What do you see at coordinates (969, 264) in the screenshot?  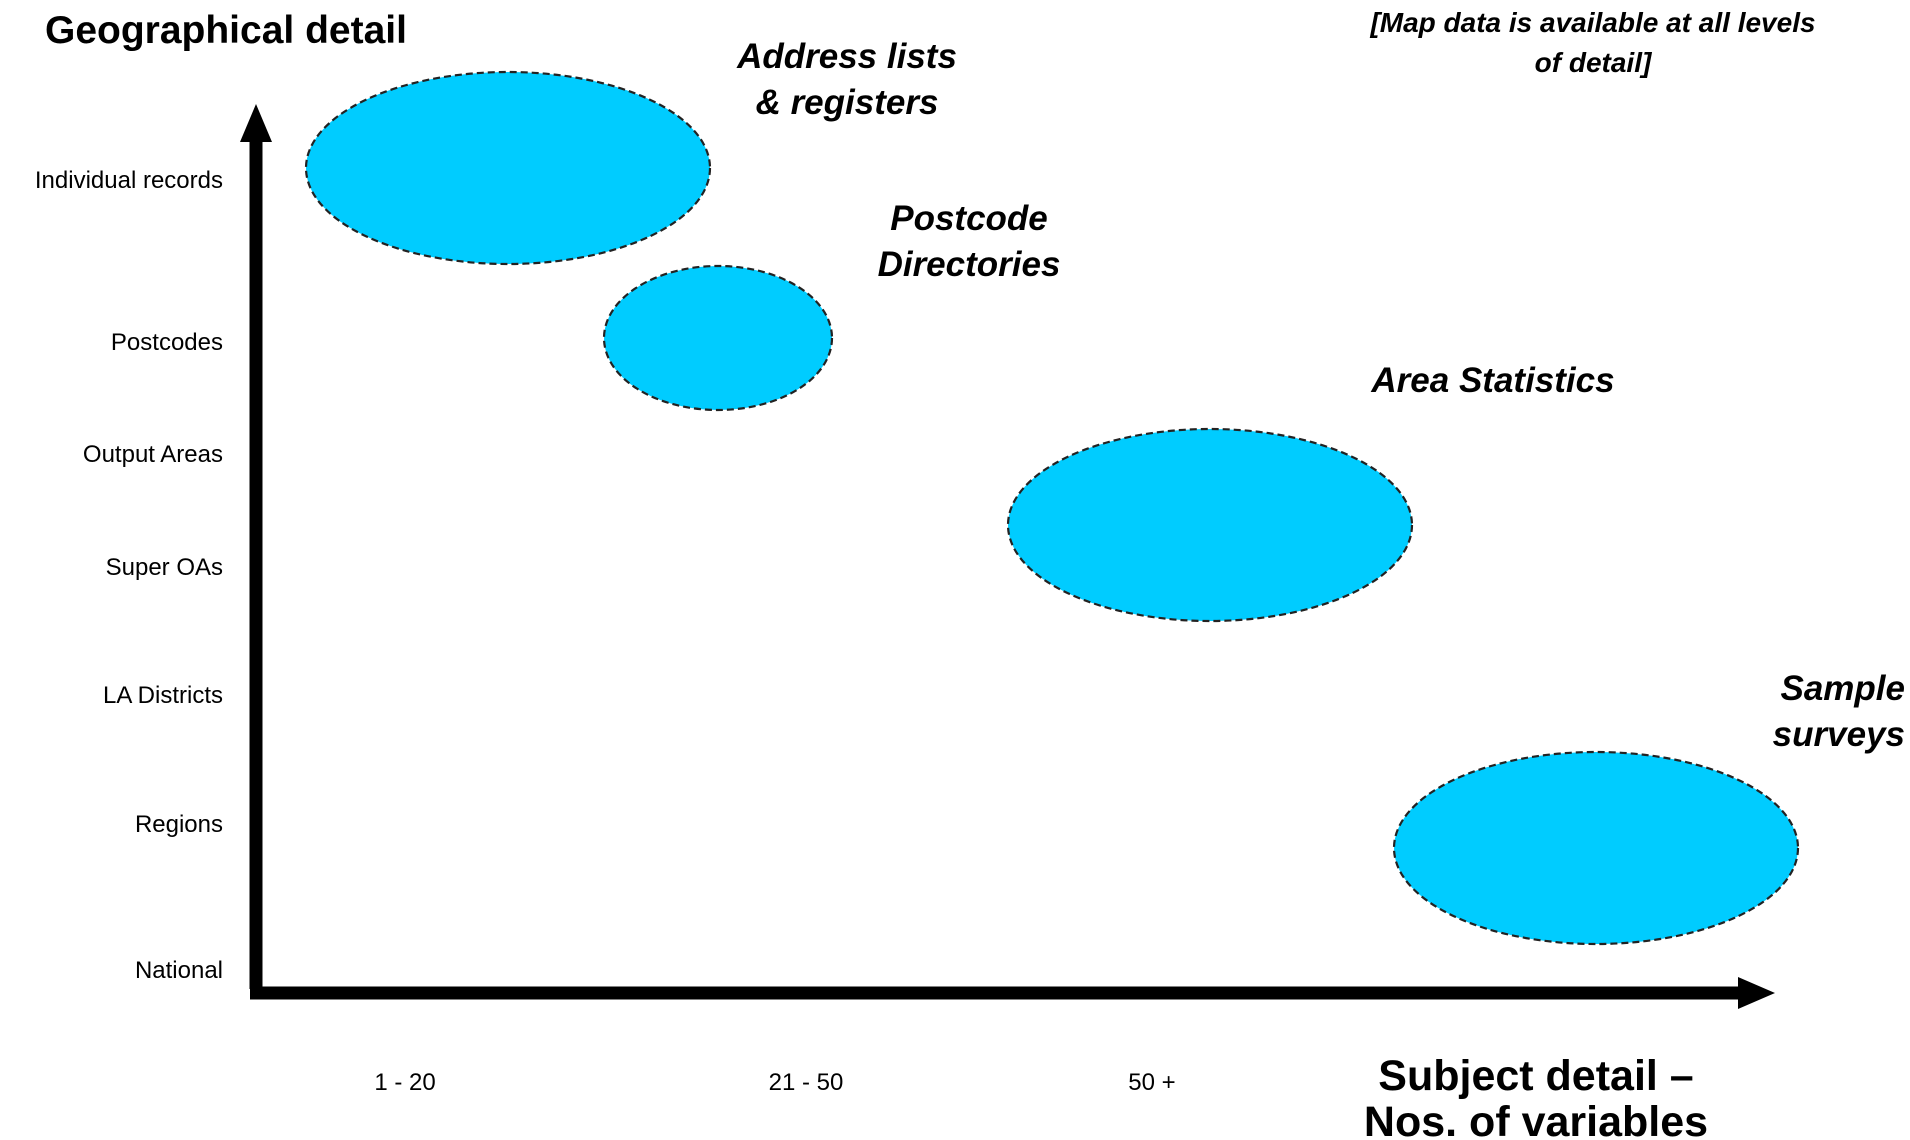 I see `label-postcode-directories-line2: Directories` at bounding box center [969, 264].